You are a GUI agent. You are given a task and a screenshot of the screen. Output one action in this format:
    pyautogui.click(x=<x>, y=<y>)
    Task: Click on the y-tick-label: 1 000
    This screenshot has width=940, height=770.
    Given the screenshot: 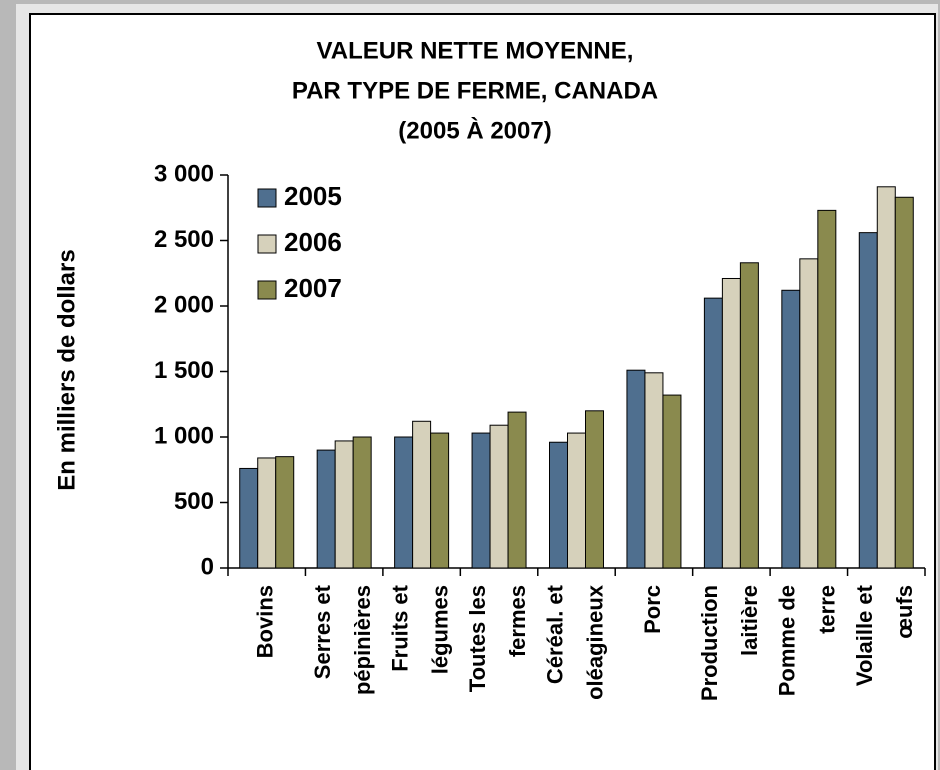 What is the action you would take?
    pyautogui.click(x=184, y=435)
    